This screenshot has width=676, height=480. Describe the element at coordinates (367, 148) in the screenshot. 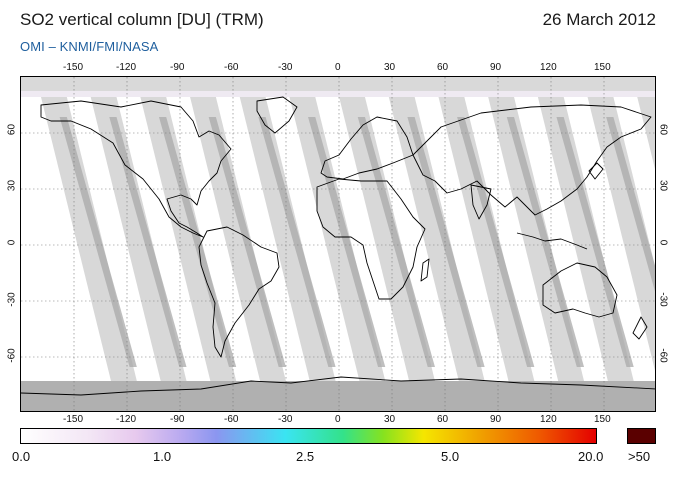

I see `europe-outline` at that location.